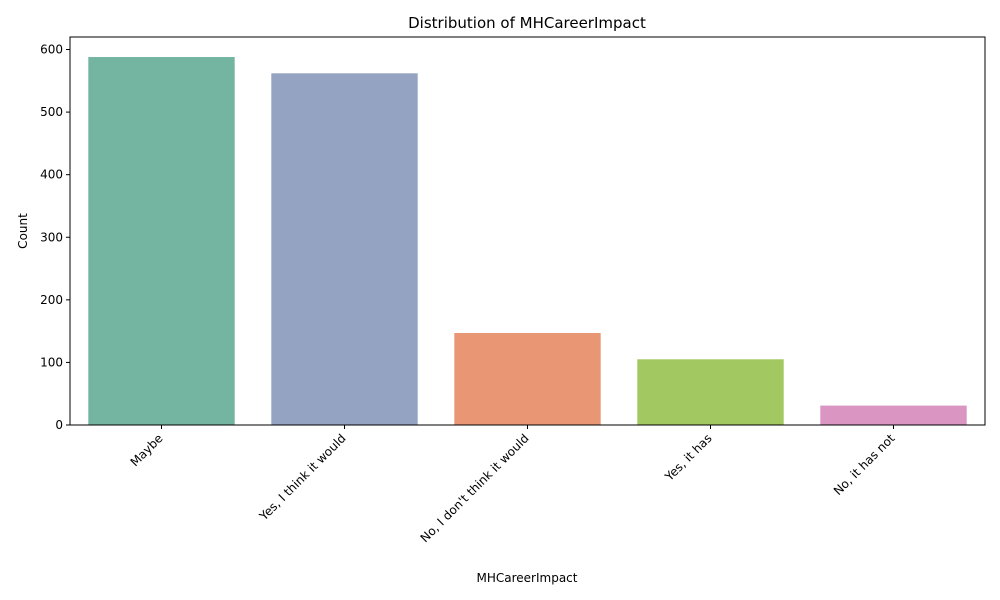 Image resolution: width=1000 pixels, height=600 pixels. Describe the element at coordinates (527, 23) in the screenshot. I see `chart-title: Distribution of MHCareerImpact` at that location.